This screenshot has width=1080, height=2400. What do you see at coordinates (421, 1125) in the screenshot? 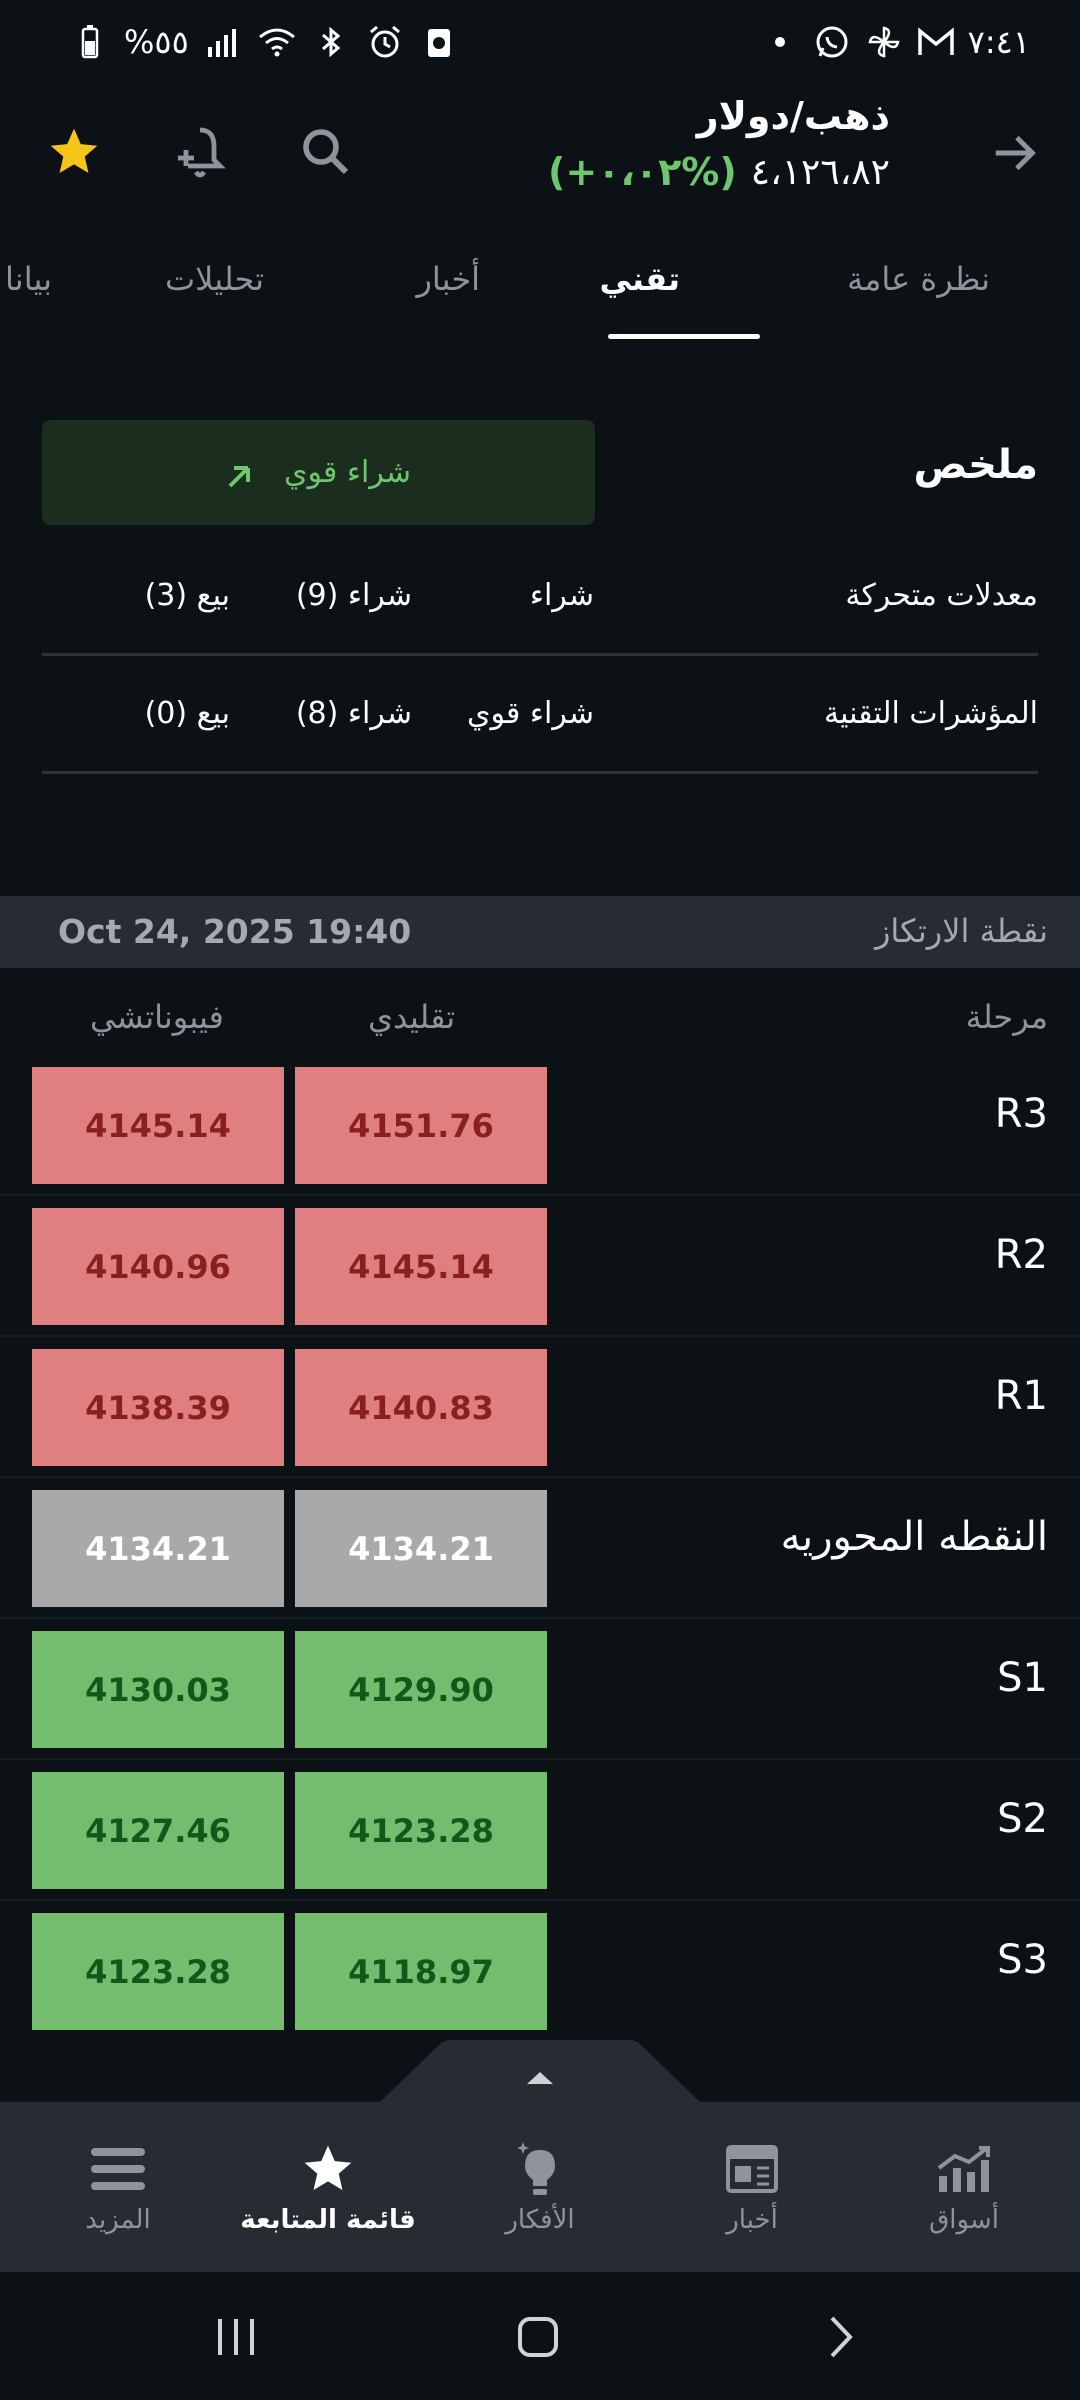
I see `classic-value: 4151.76` at bounding box center [421, 1125].